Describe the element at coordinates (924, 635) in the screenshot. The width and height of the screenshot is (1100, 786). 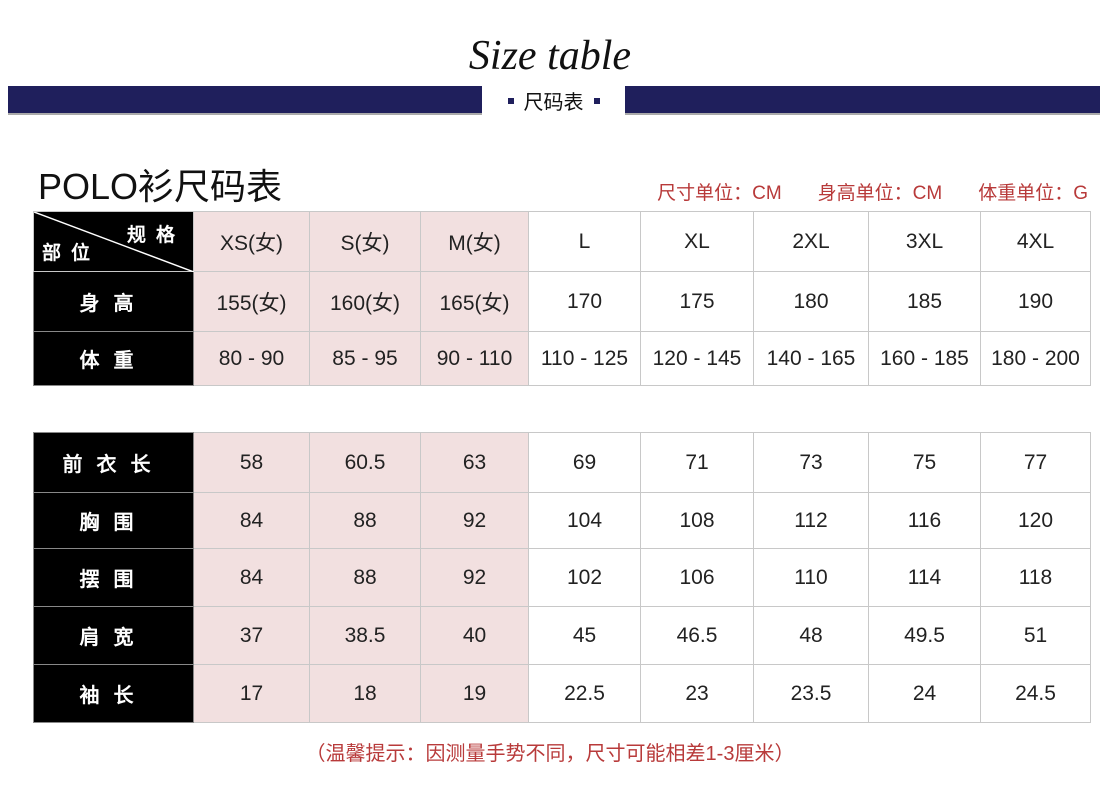
I see `table-cell: 49.5` at that location.